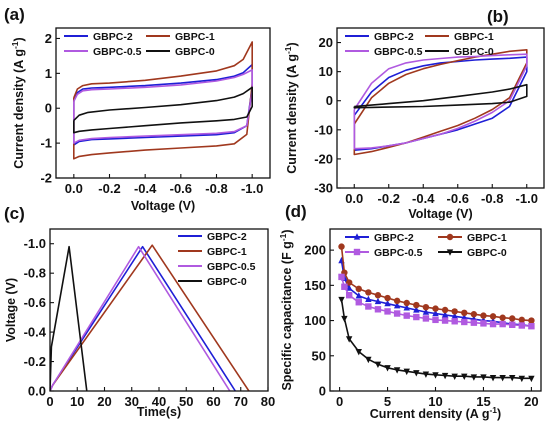 The width and height of the screenshot is (550, 427). Describe the element at coordinates (387, 401) in the screenshot. I see `x-tick-label: 5` at that location.